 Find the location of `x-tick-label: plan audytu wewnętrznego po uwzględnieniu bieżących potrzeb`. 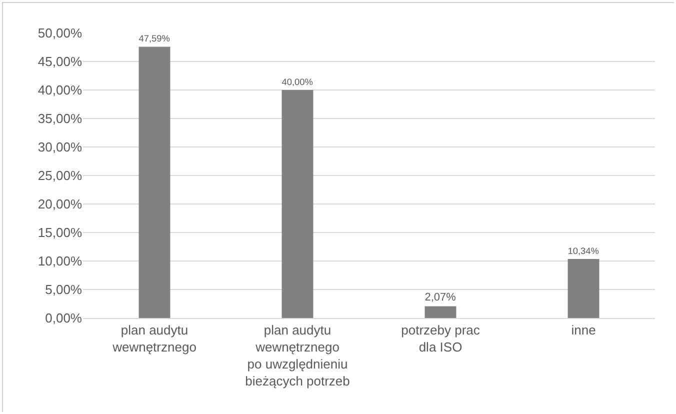

x-tick-label: plan audytu wewnętrznego po uwzględnieniu bieżących potrzeb is located at coordinates (297, 355).